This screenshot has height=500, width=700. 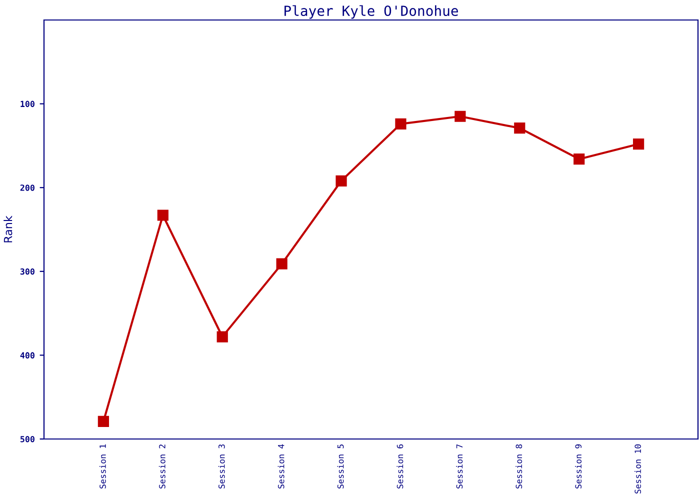 I want to click on x-tick-label: Session 9, so click(x=578, y=466).